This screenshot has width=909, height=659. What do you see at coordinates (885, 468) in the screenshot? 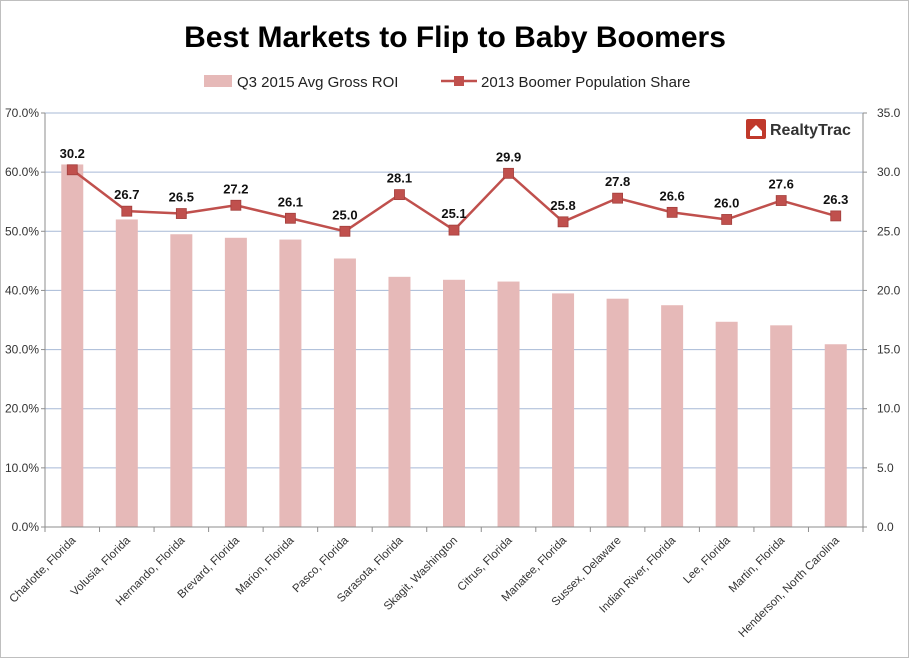
I see `y-right-tick-label: 5.0` at bounding box center [885, 468].